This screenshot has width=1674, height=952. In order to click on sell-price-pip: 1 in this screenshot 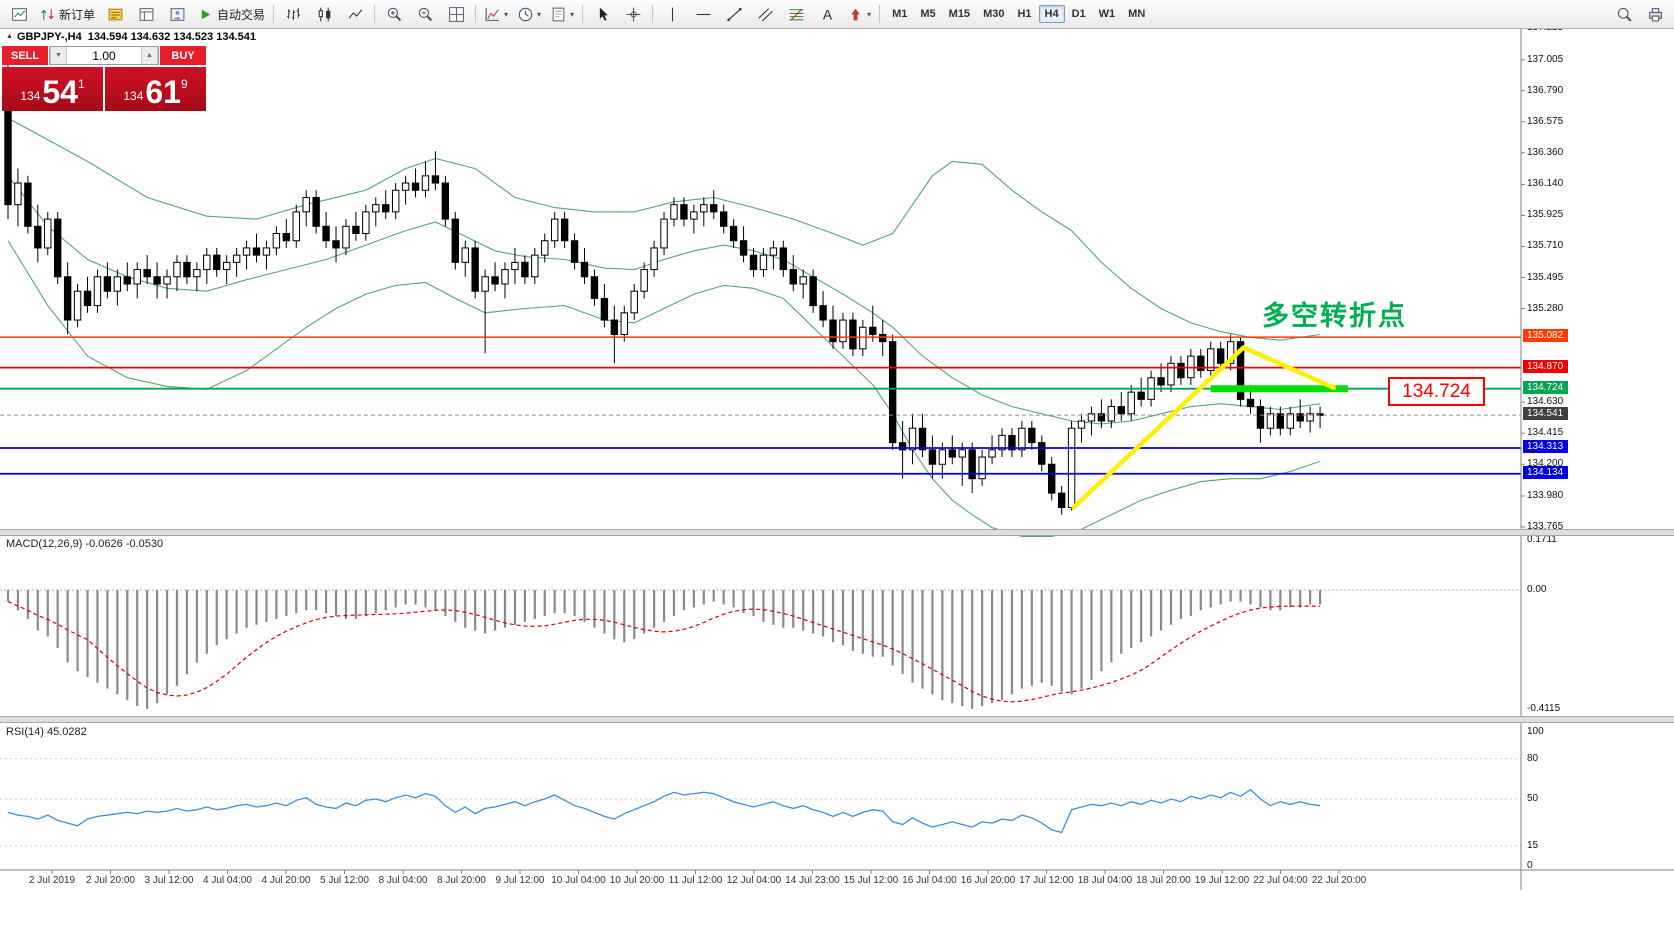, I will do `click(81, 84)`.